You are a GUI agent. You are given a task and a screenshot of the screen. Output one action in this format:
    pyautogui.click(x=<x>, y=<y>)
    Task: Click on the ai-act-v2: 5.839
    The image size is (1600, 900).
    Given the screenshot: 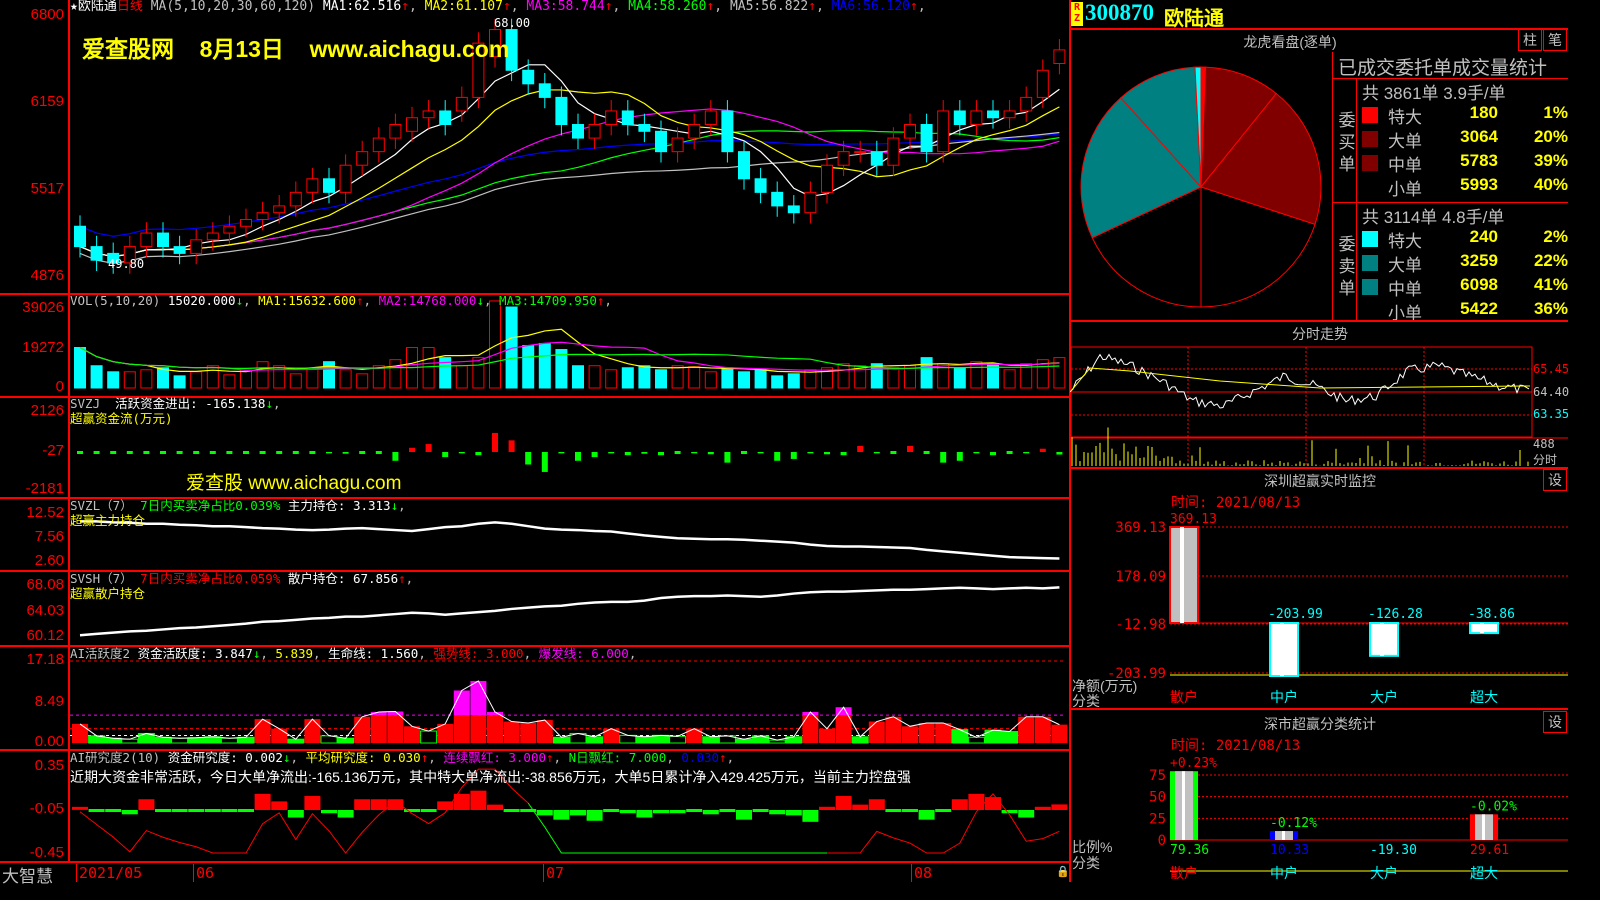 What is the action you would take?
    pyautogui.click(x=294, y=653)
    